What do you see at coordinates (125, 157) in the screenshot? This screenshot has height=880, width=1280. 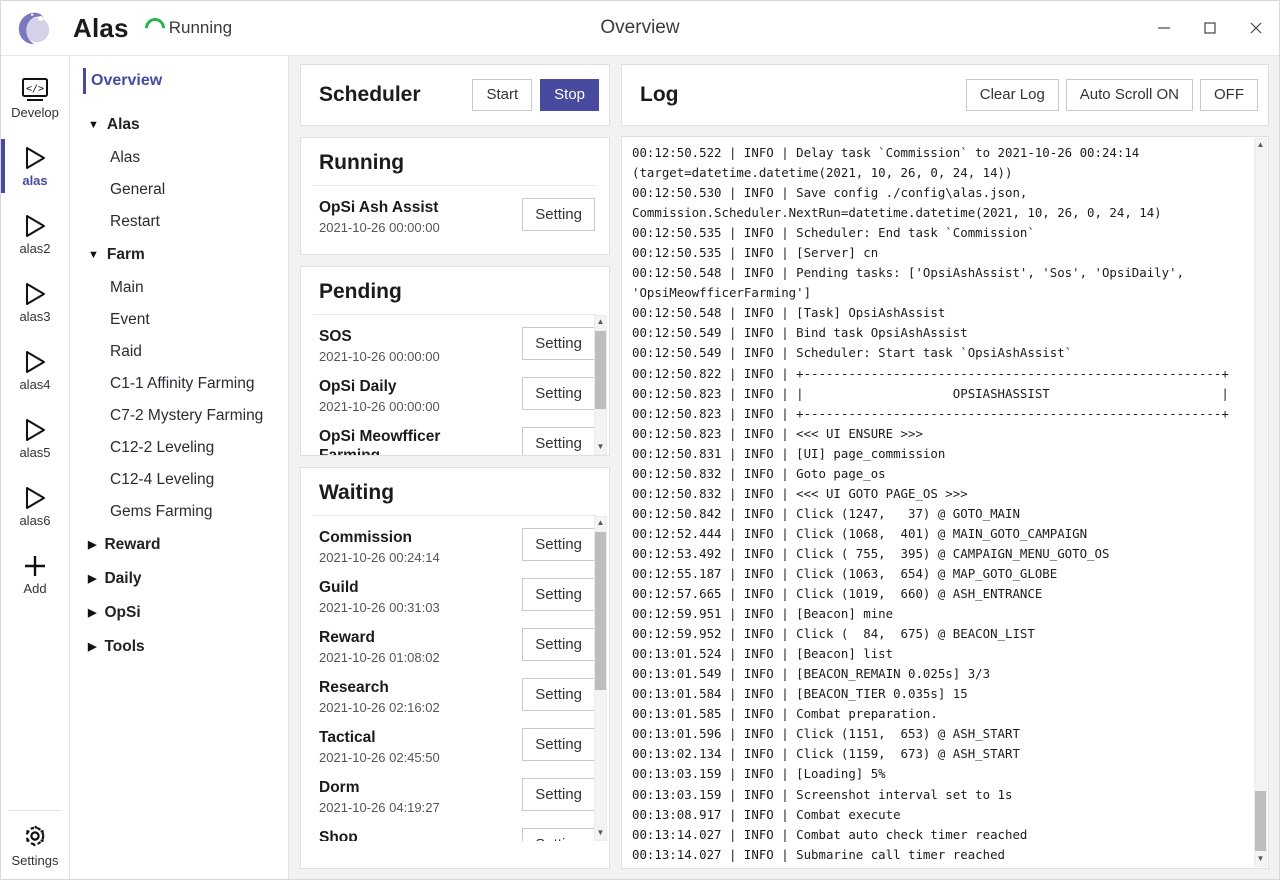 I see `sidebar-item-alas: Alas` at bounding box center [125, 157].